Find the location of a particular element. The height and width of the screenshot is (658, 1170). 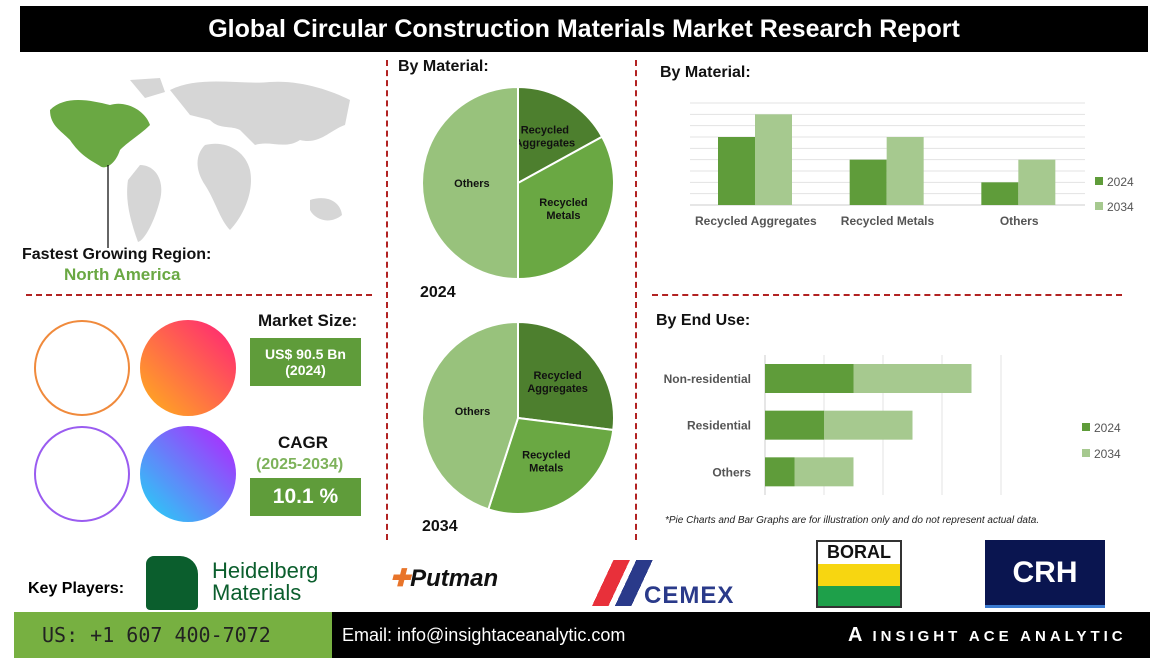

brand-name: A INSIGHT ACE ANALYTIC is located at coordinates (987, 634).